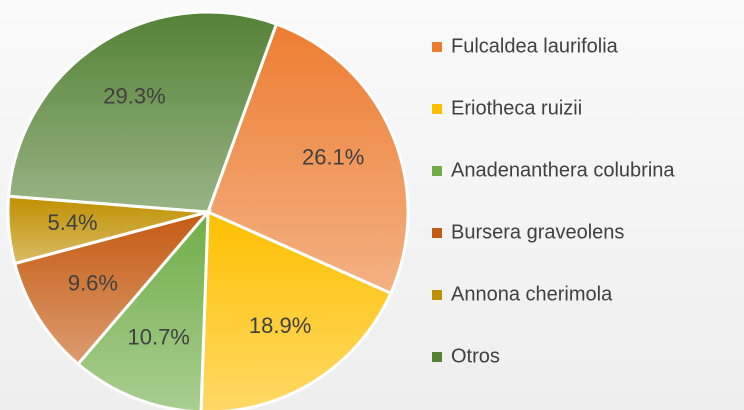 Image resolution: width=744 pixels, height=410 pixels. I want to click on data-label: 29.3%, so click(134, 95).